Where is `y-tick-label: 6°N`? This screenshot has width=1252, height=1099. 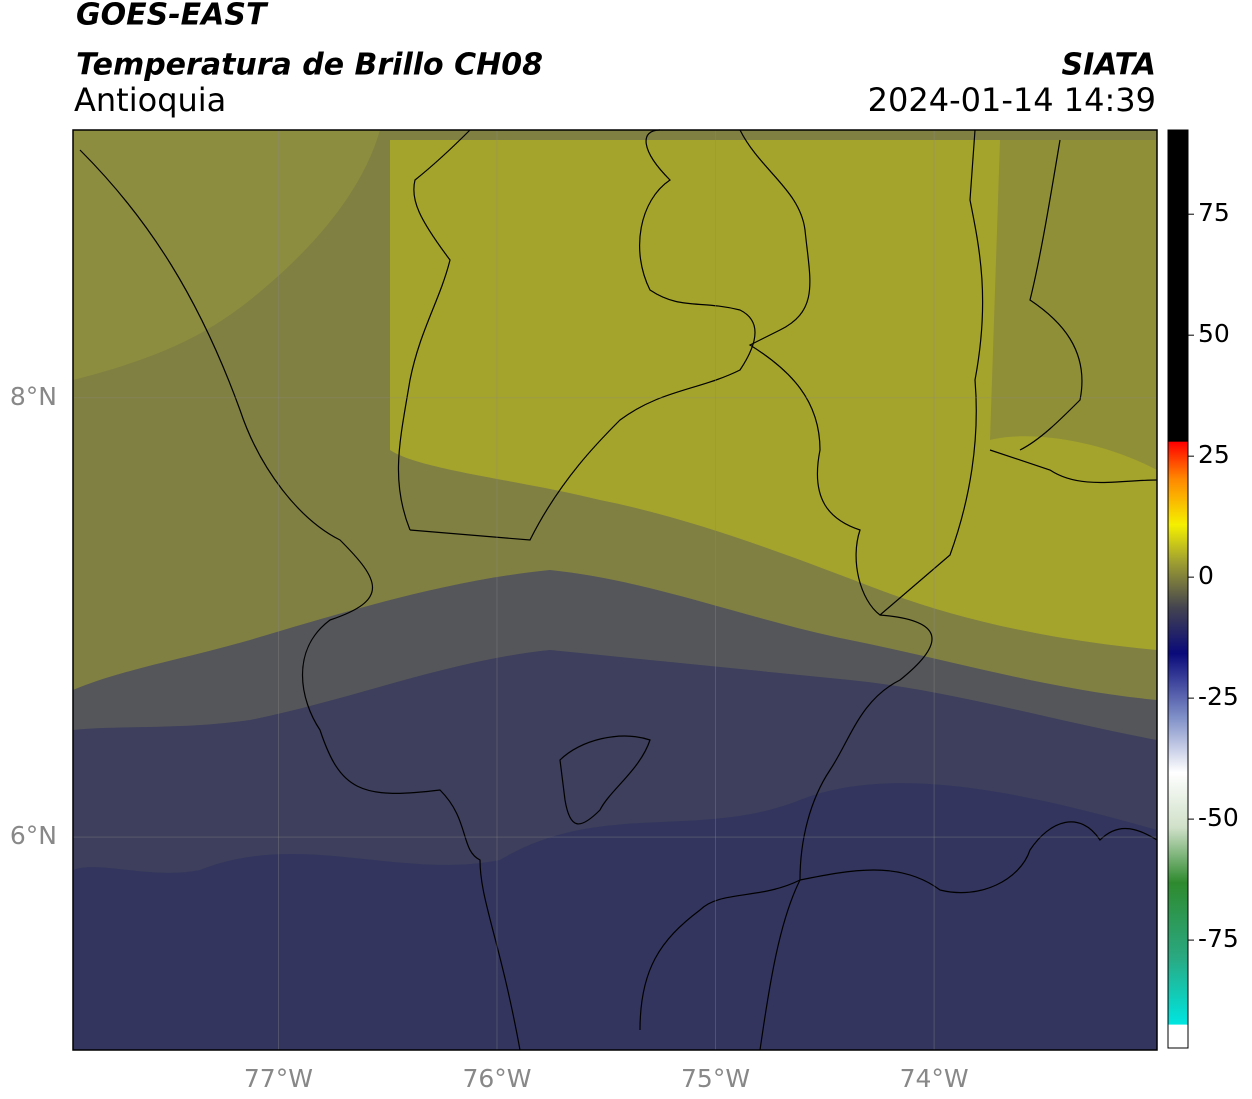 y-tick-label: 6°N is located at coordinates (33, 835).